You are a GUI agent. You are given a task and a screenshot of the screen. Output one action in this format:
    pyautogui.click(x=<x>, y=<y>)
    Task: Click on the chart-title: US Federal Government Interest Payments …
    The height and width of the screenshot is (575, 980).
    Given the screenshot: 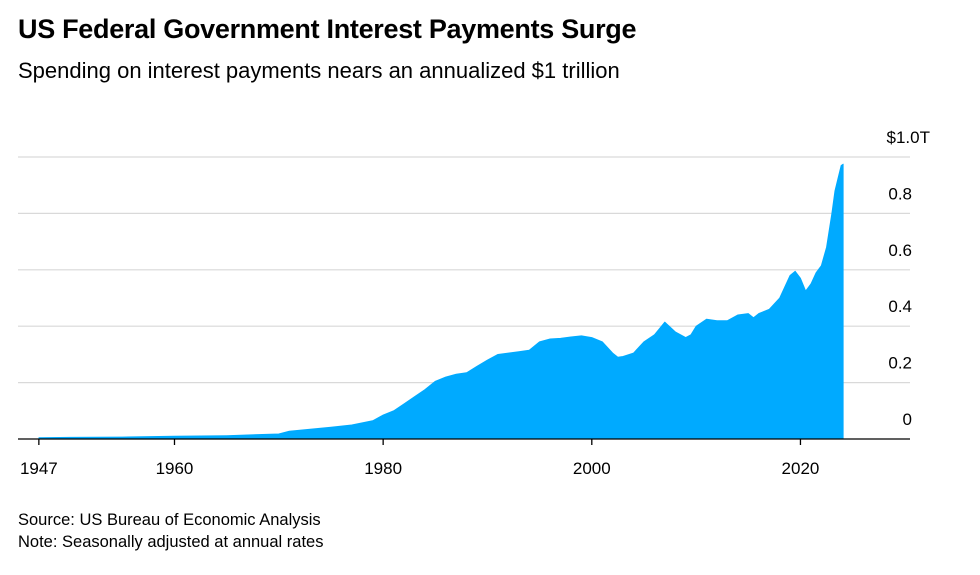 What is the action you would take?
    pyautogui.click(x=327, y=29)
    